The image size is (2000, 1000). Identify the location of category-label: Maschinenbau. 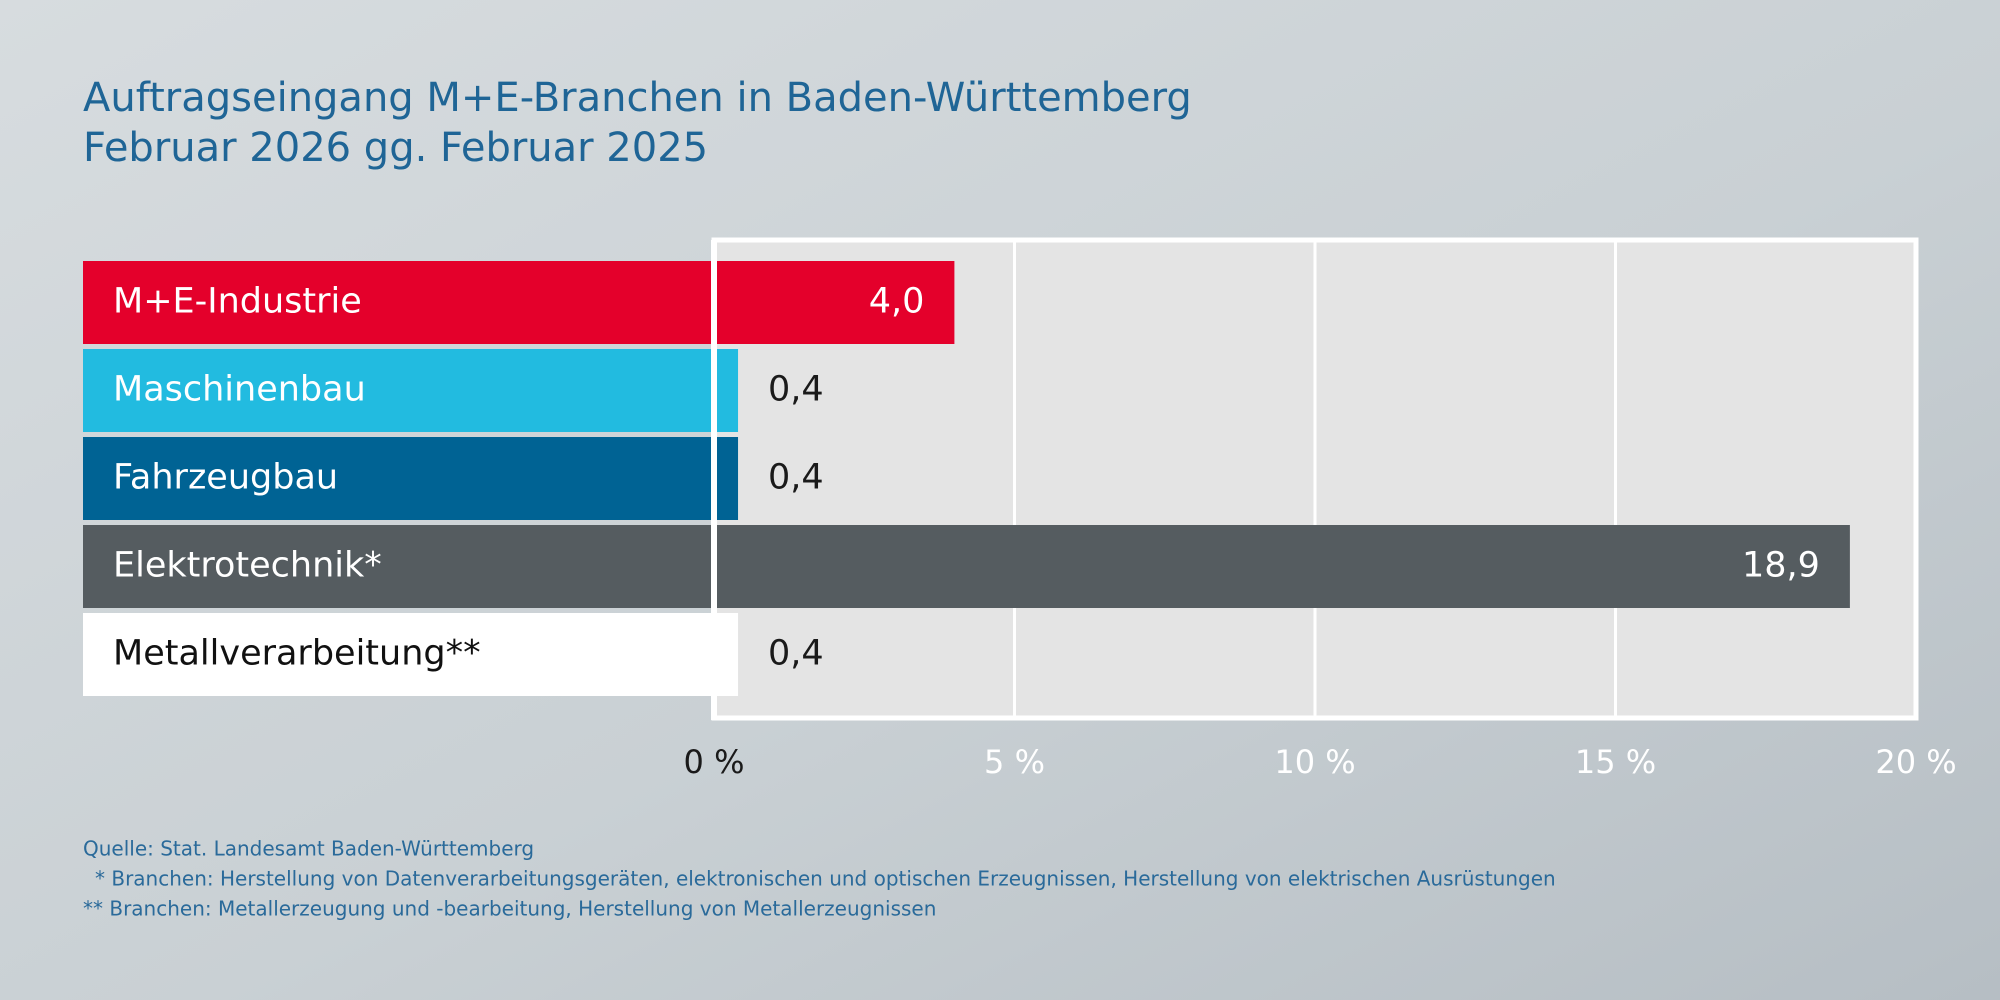
(239, 390).